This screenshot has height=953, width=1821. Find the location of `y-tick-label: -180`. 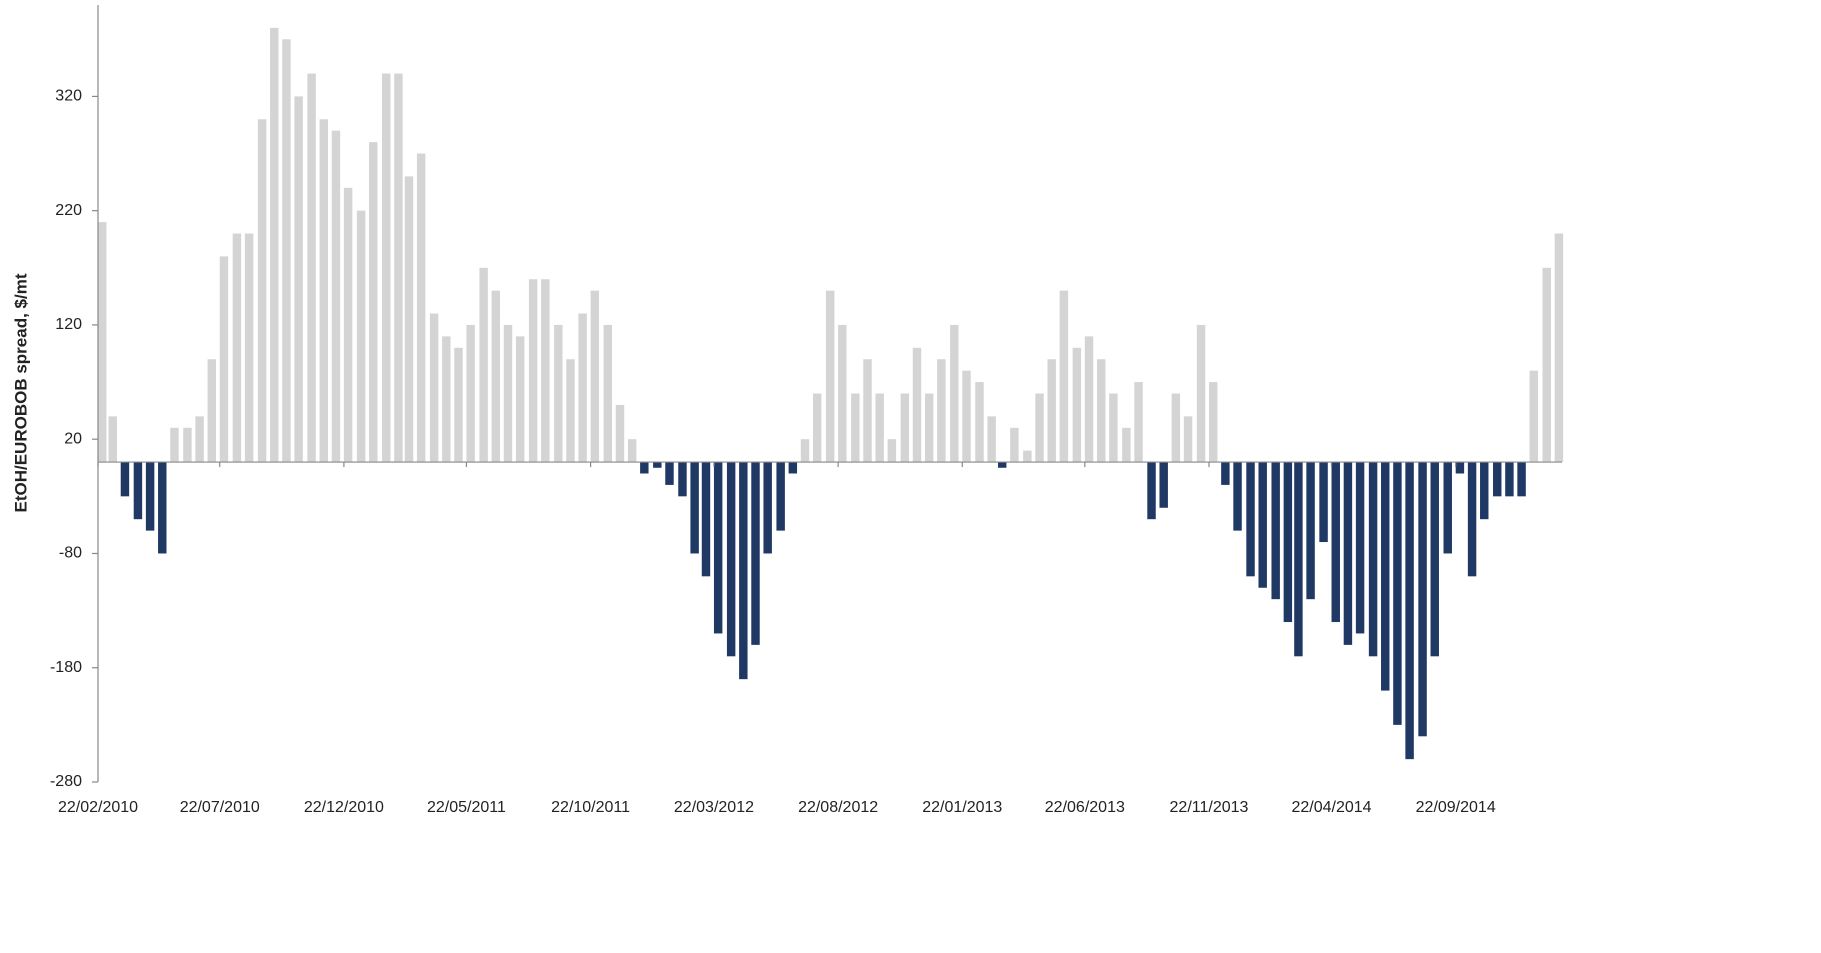

y-tick-label: -180 is located at coordinates (66, 667).